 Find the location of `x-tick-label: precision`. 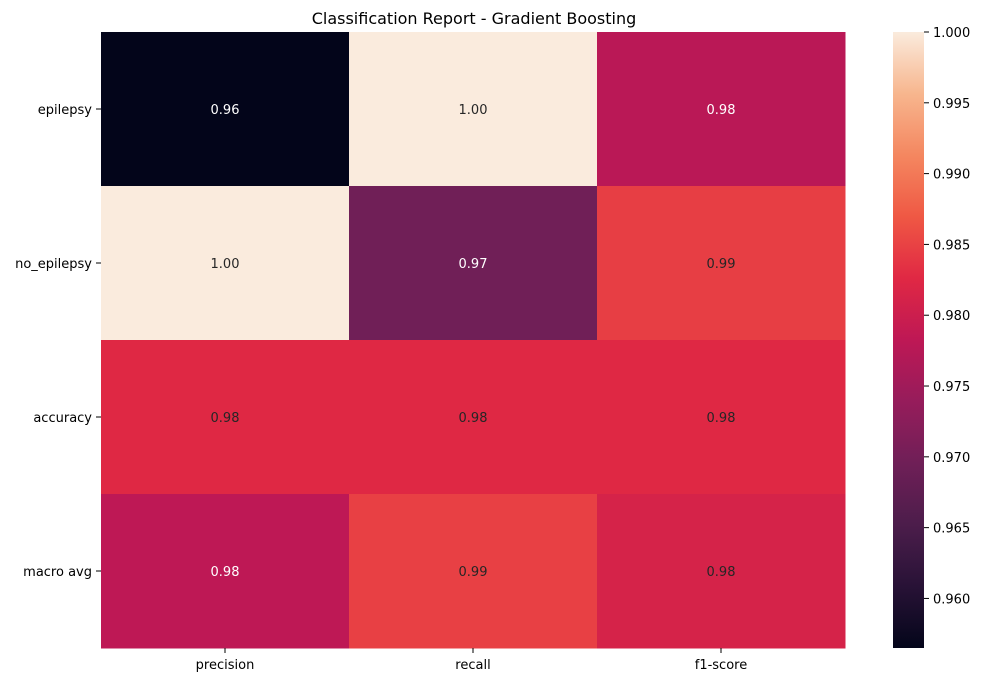

x-tick-label: precision is located at coordinates (225, 665).